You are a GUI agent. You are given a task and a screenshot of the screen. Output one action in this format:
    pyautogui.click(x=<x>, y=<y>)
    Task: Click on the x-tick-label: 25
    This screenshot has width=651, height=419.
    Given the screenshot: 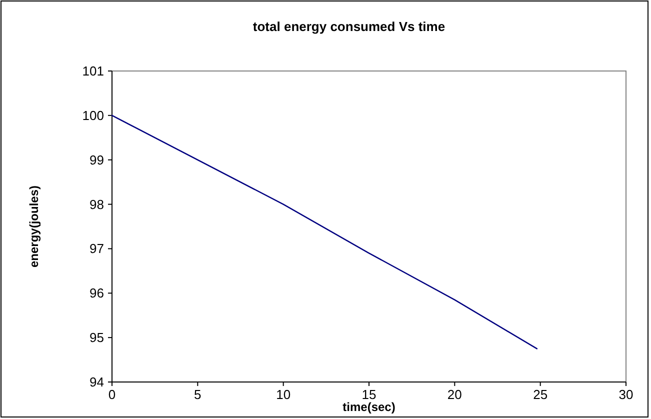 What is the action you would take?
    pyautogui.click(x=540, y=394)
    